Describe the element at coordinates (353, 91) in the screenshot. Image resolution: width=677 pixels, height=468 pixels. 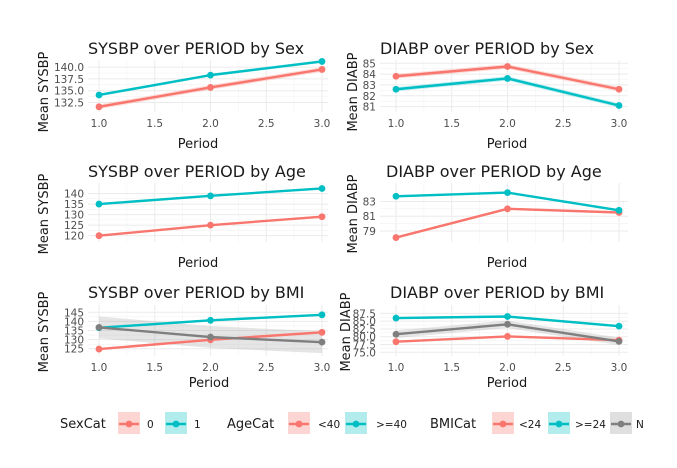
I see `y-axis-label: Mean DIABP` at that location.